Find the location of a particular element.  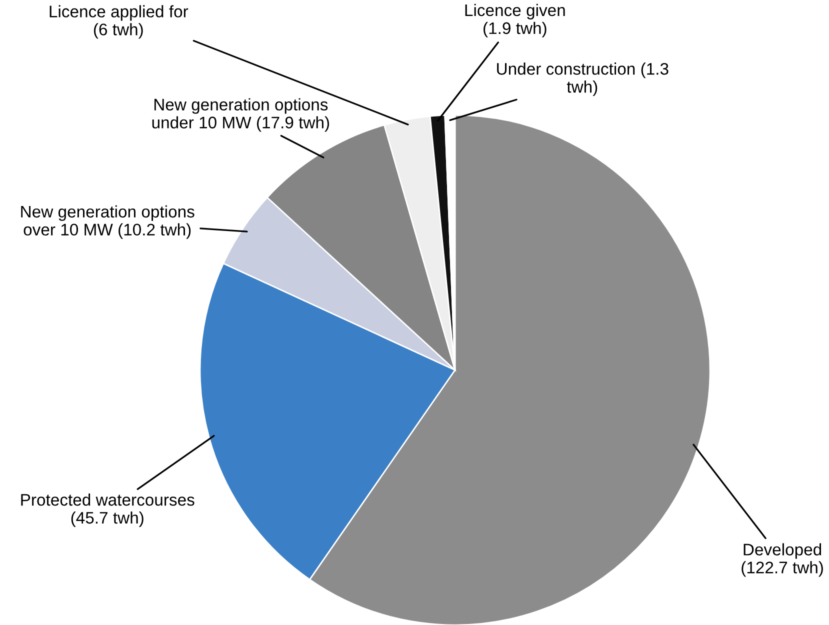

slice-label: Protected watercourses (45.7 twh) is located at coordinates (107, 510).